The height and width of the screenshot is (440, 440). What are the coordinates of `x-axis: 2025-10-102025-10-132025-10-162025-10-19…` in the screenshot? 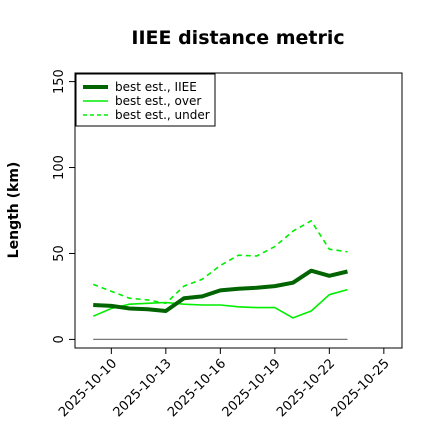 It's located at (224, 384).